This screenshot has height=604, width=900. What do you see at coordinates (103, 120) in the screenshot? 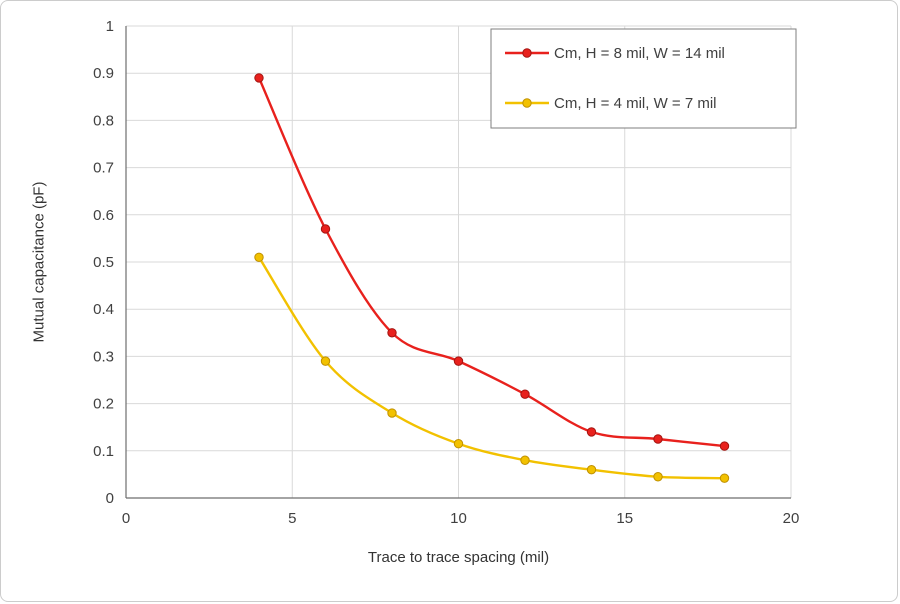
I see `y-tick-label: 0.8` at bounding box center [103, 120].